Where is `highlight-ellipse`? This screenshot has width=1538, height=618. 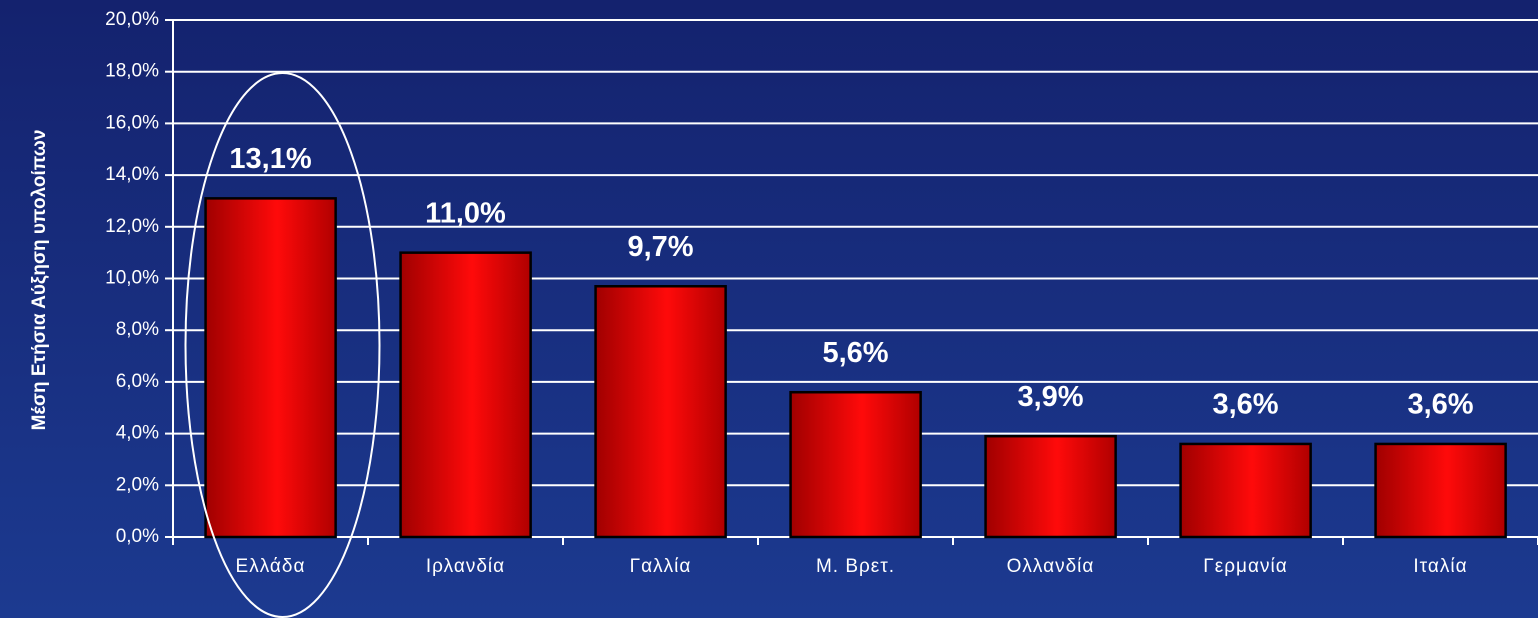
highlight-ellipse is located at coordinates (282, 345).